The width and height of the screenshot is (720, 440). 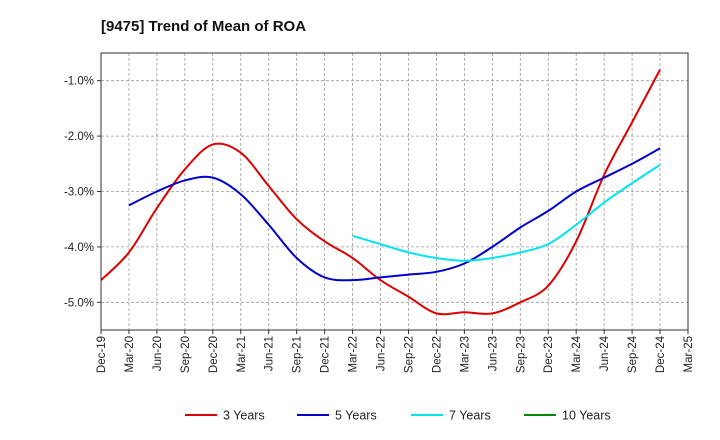 What do you see at coordinates (79, 193) in the screenshot?
I see `y-tick-label: -3.0%` at bounding box center [79, 193].